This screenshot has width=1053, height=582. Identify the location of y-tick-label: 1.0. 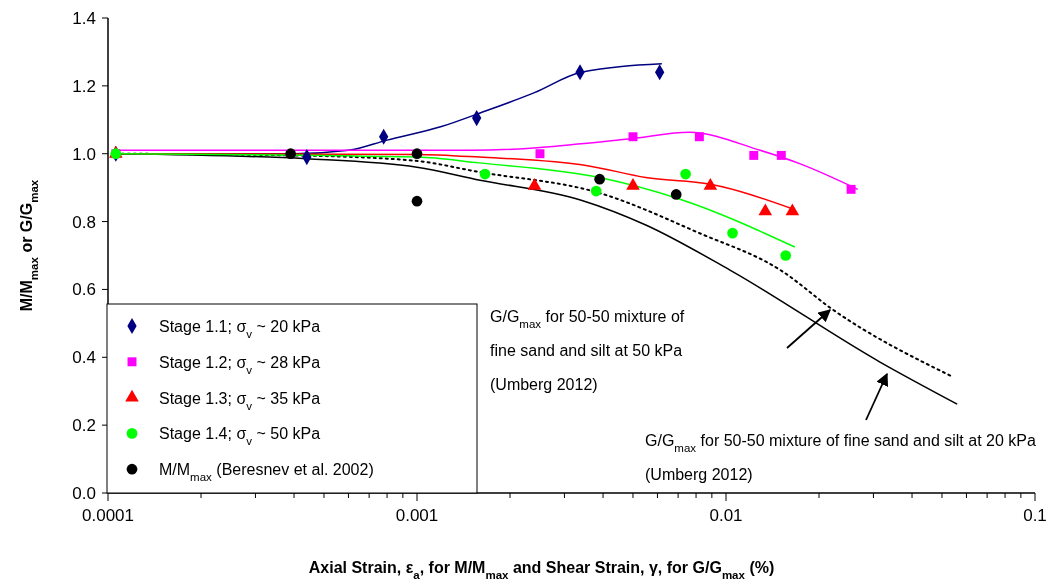
(84, 154).